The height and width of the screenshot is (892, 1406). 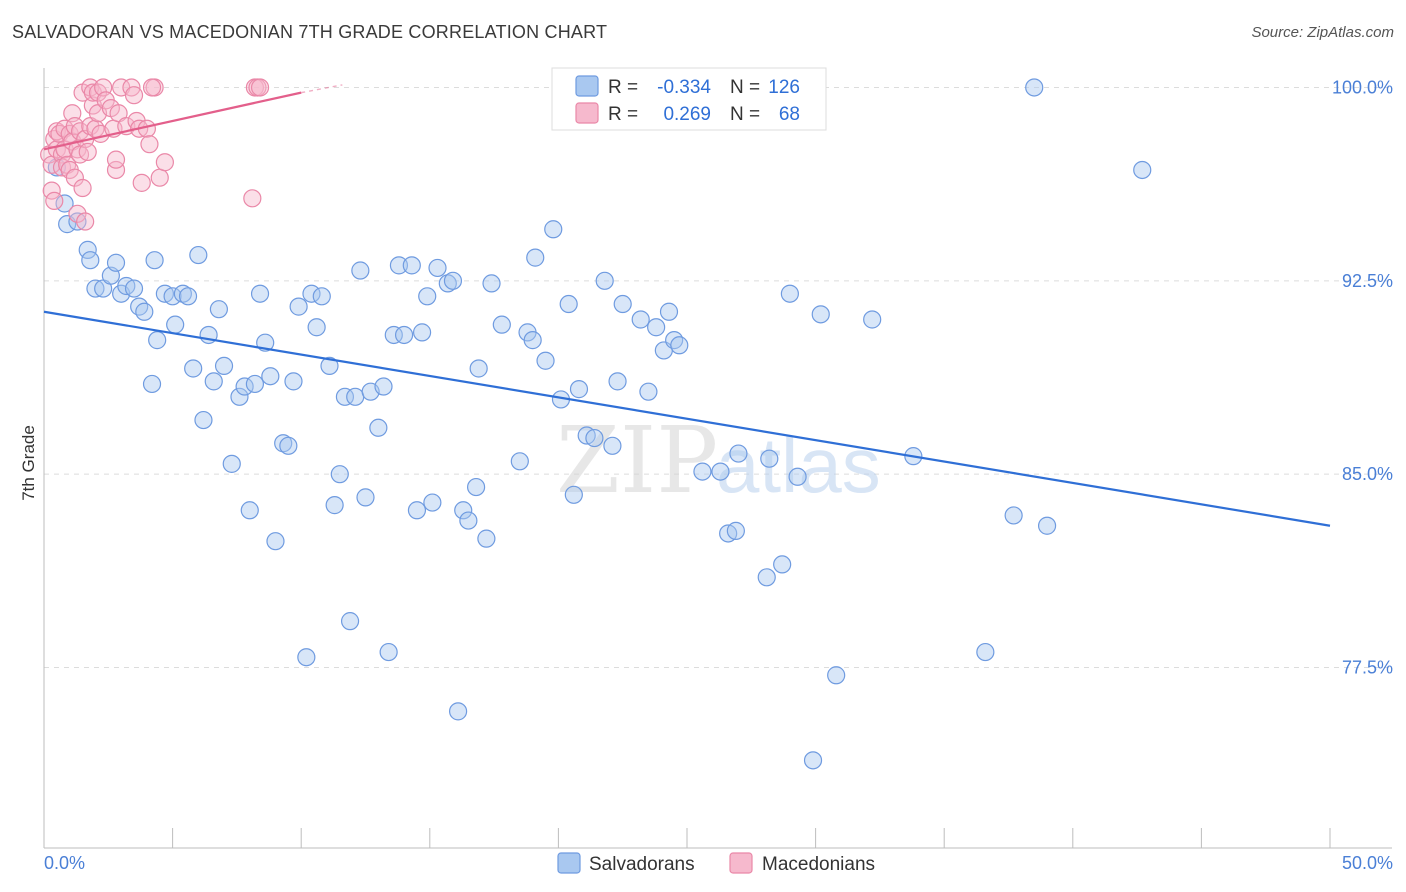 I want to click on series-swatch-macedonians, so click(x=741, y=863).